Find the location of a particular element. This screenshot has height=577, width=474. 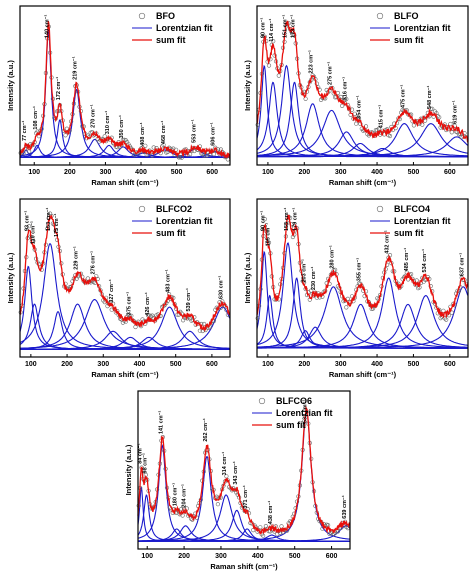

blfo-peak-label-415: 415 cm⁻¹ is located at coordinates (381, 117).